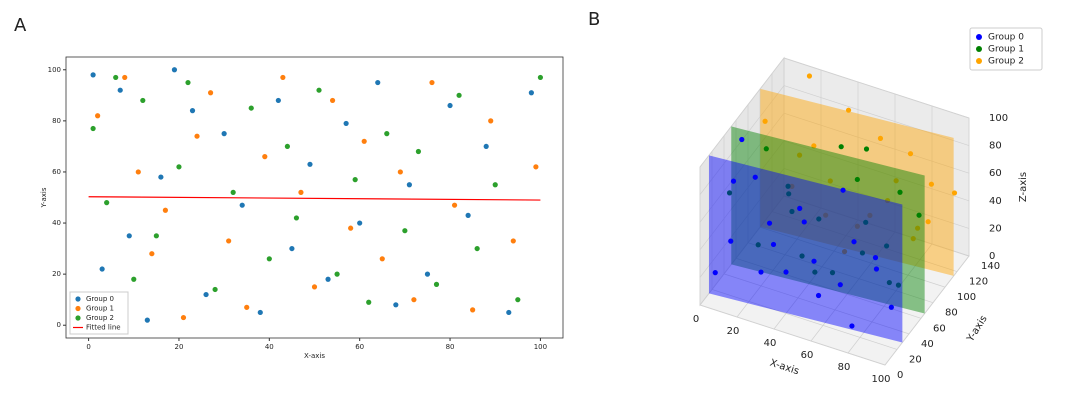  I want to click on y-tick-label: 120, so click(978, 282).